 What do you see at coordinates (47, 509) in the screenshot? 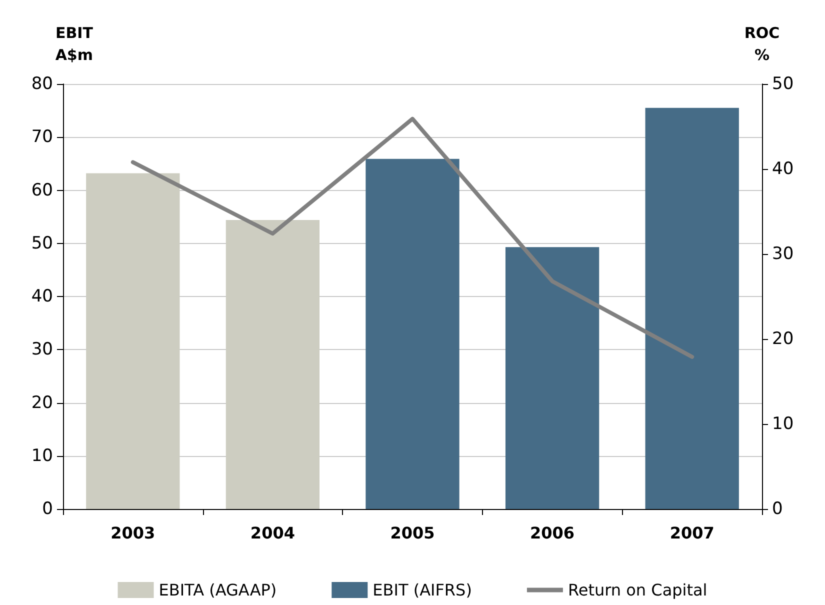
I see `y-tick-label: 0` at bounding box center [47, 509].